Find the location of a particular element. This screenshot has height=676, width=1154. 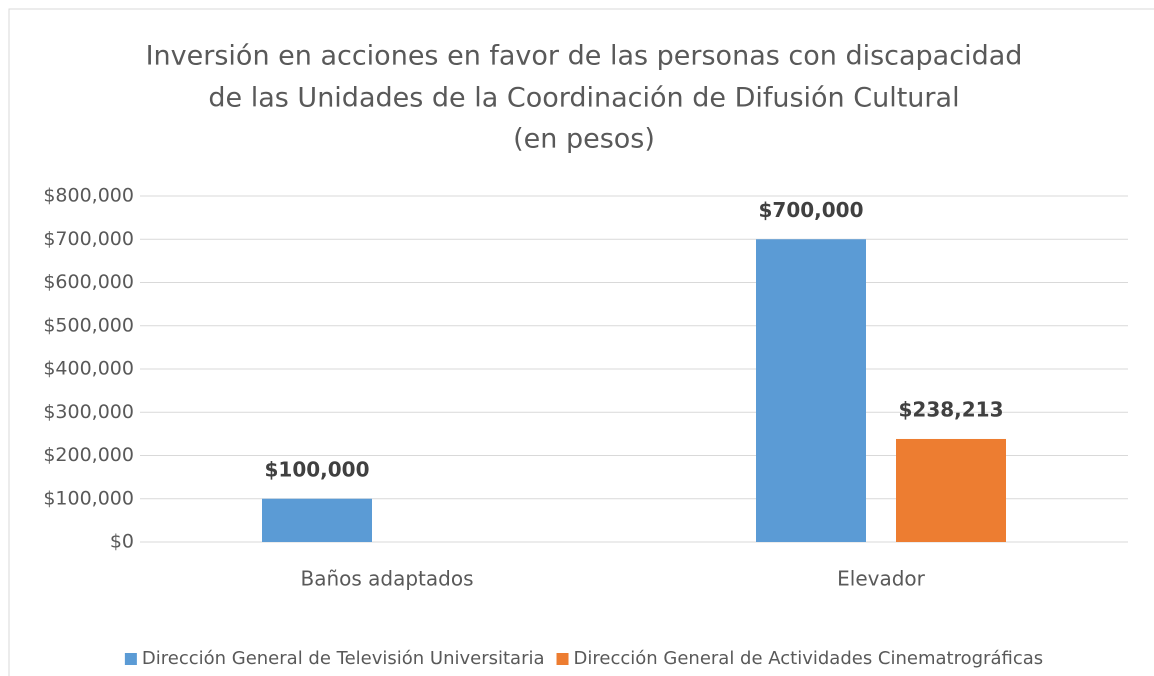

y-tick-label: $300,000 is located at coordinates (88, 412).